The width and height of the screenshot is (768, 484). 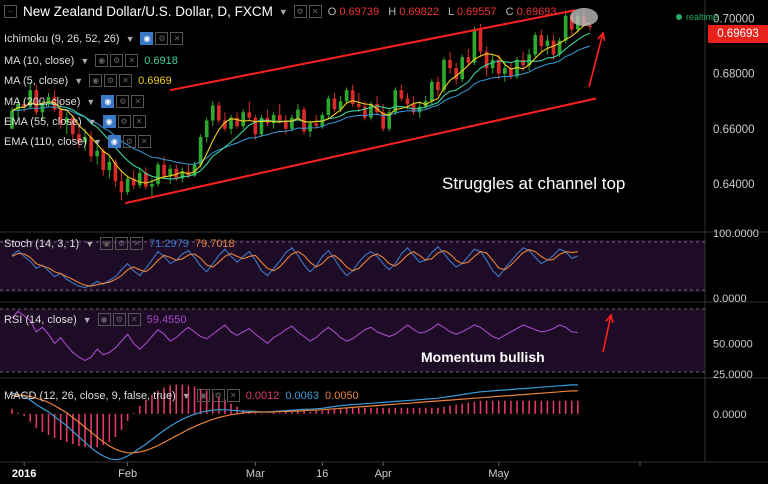 What do you see at coordinates (77, 141) in the screenshot?
I see `legend-ema110: EMA (110, close) ▼ ◉ ⚙ ✕` at bounding box center [77, 141].